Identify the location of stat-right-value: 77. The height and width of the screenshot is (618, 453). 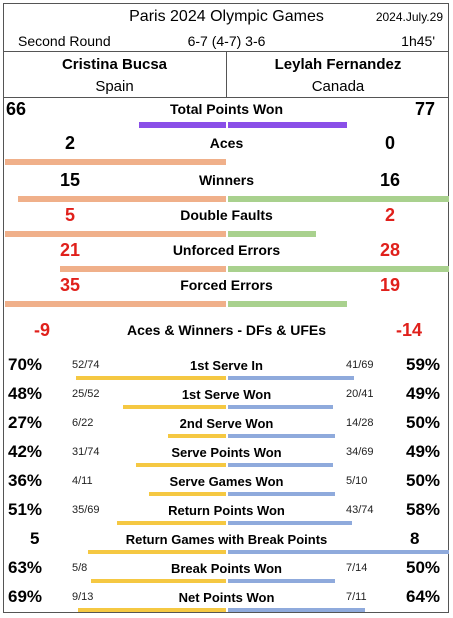
(425, 109).